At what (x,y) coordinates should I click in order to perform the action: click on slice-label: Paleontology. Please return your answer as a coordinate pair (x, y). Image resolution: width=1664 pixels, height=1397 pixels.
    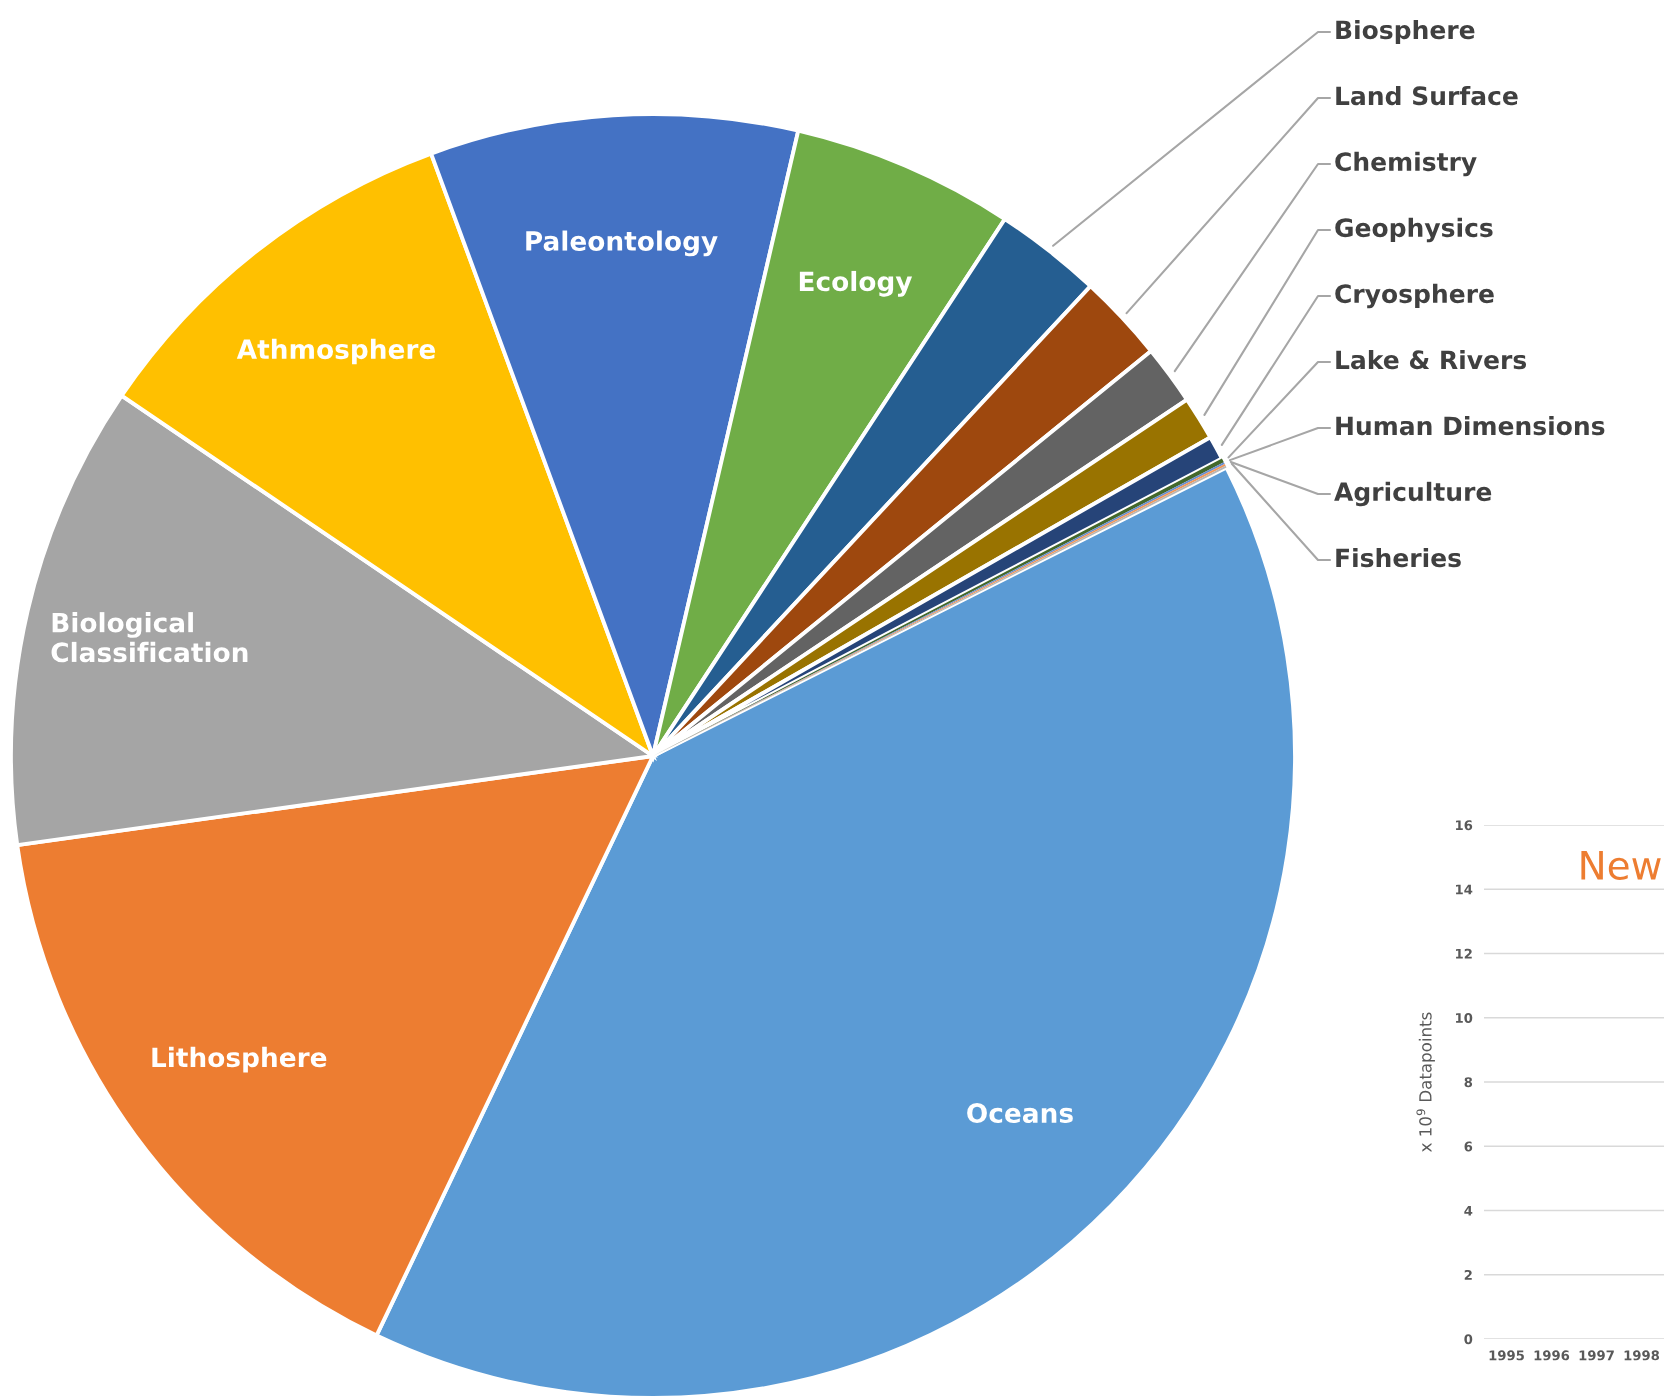
    Looking at the image, I should click on (622, 243).